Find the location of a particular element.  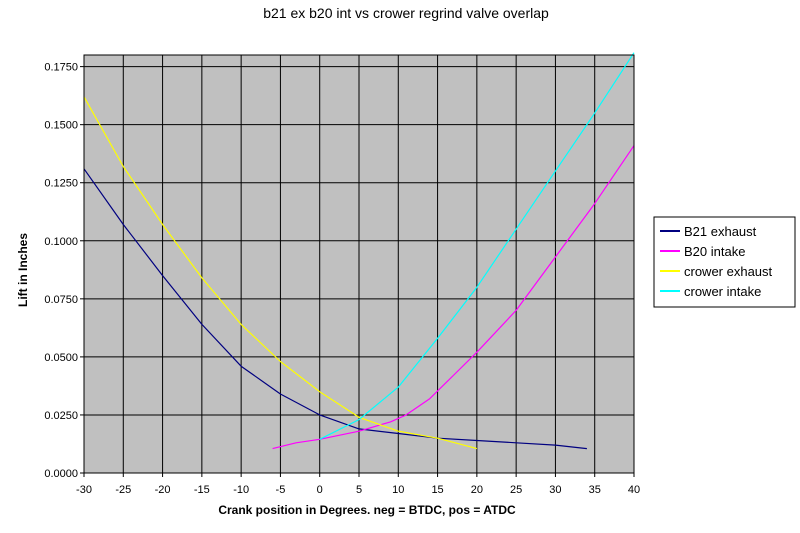

x-tick-label: -30 is located at coordinates (84, 490).